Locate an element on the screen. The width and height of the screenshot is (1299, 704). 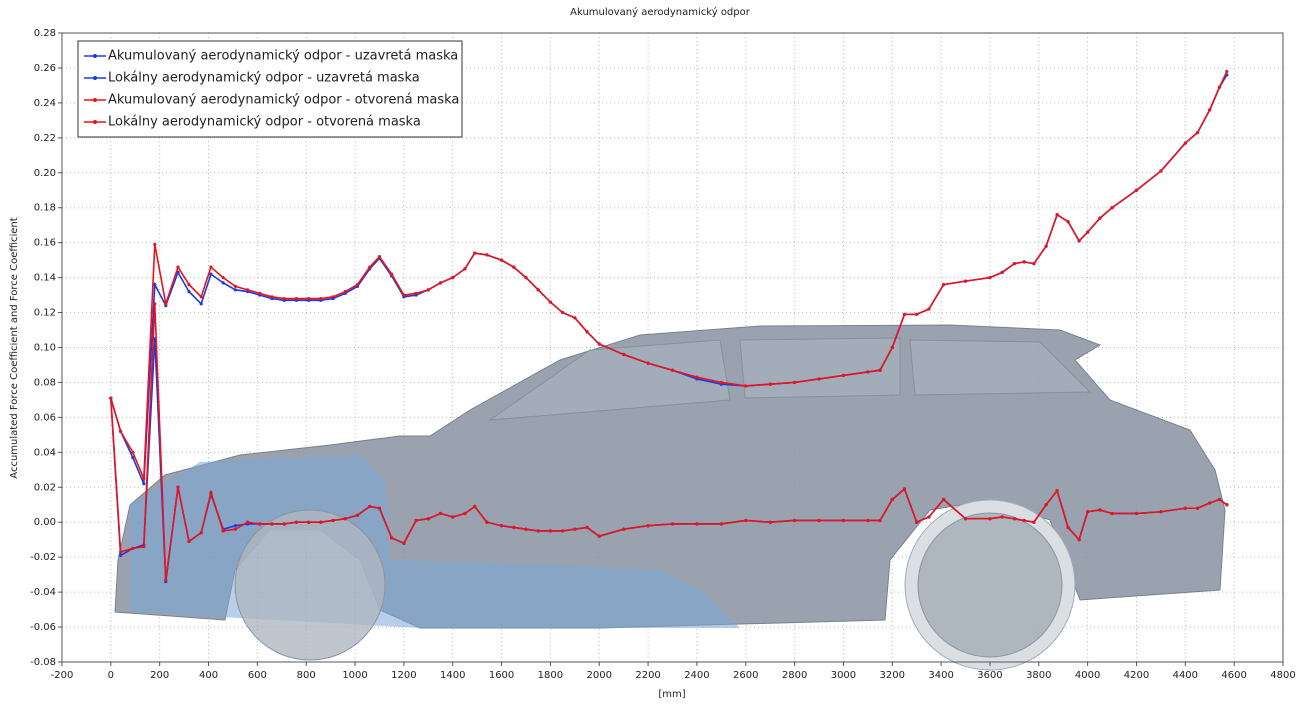
legend-box is located at coordinates (270, 89).